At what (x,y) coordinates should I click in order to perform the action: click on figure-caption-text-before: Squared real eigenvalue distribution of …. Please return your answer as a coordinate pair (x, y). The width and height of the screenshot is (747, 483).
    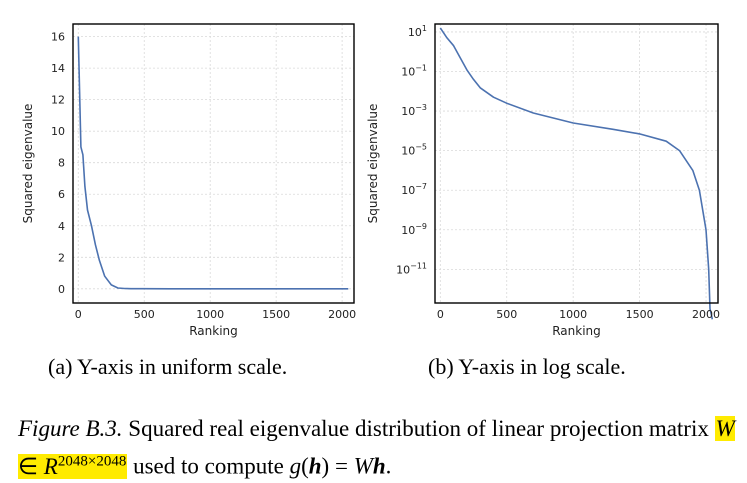
    Looking at the image, I should click on (418, 428).